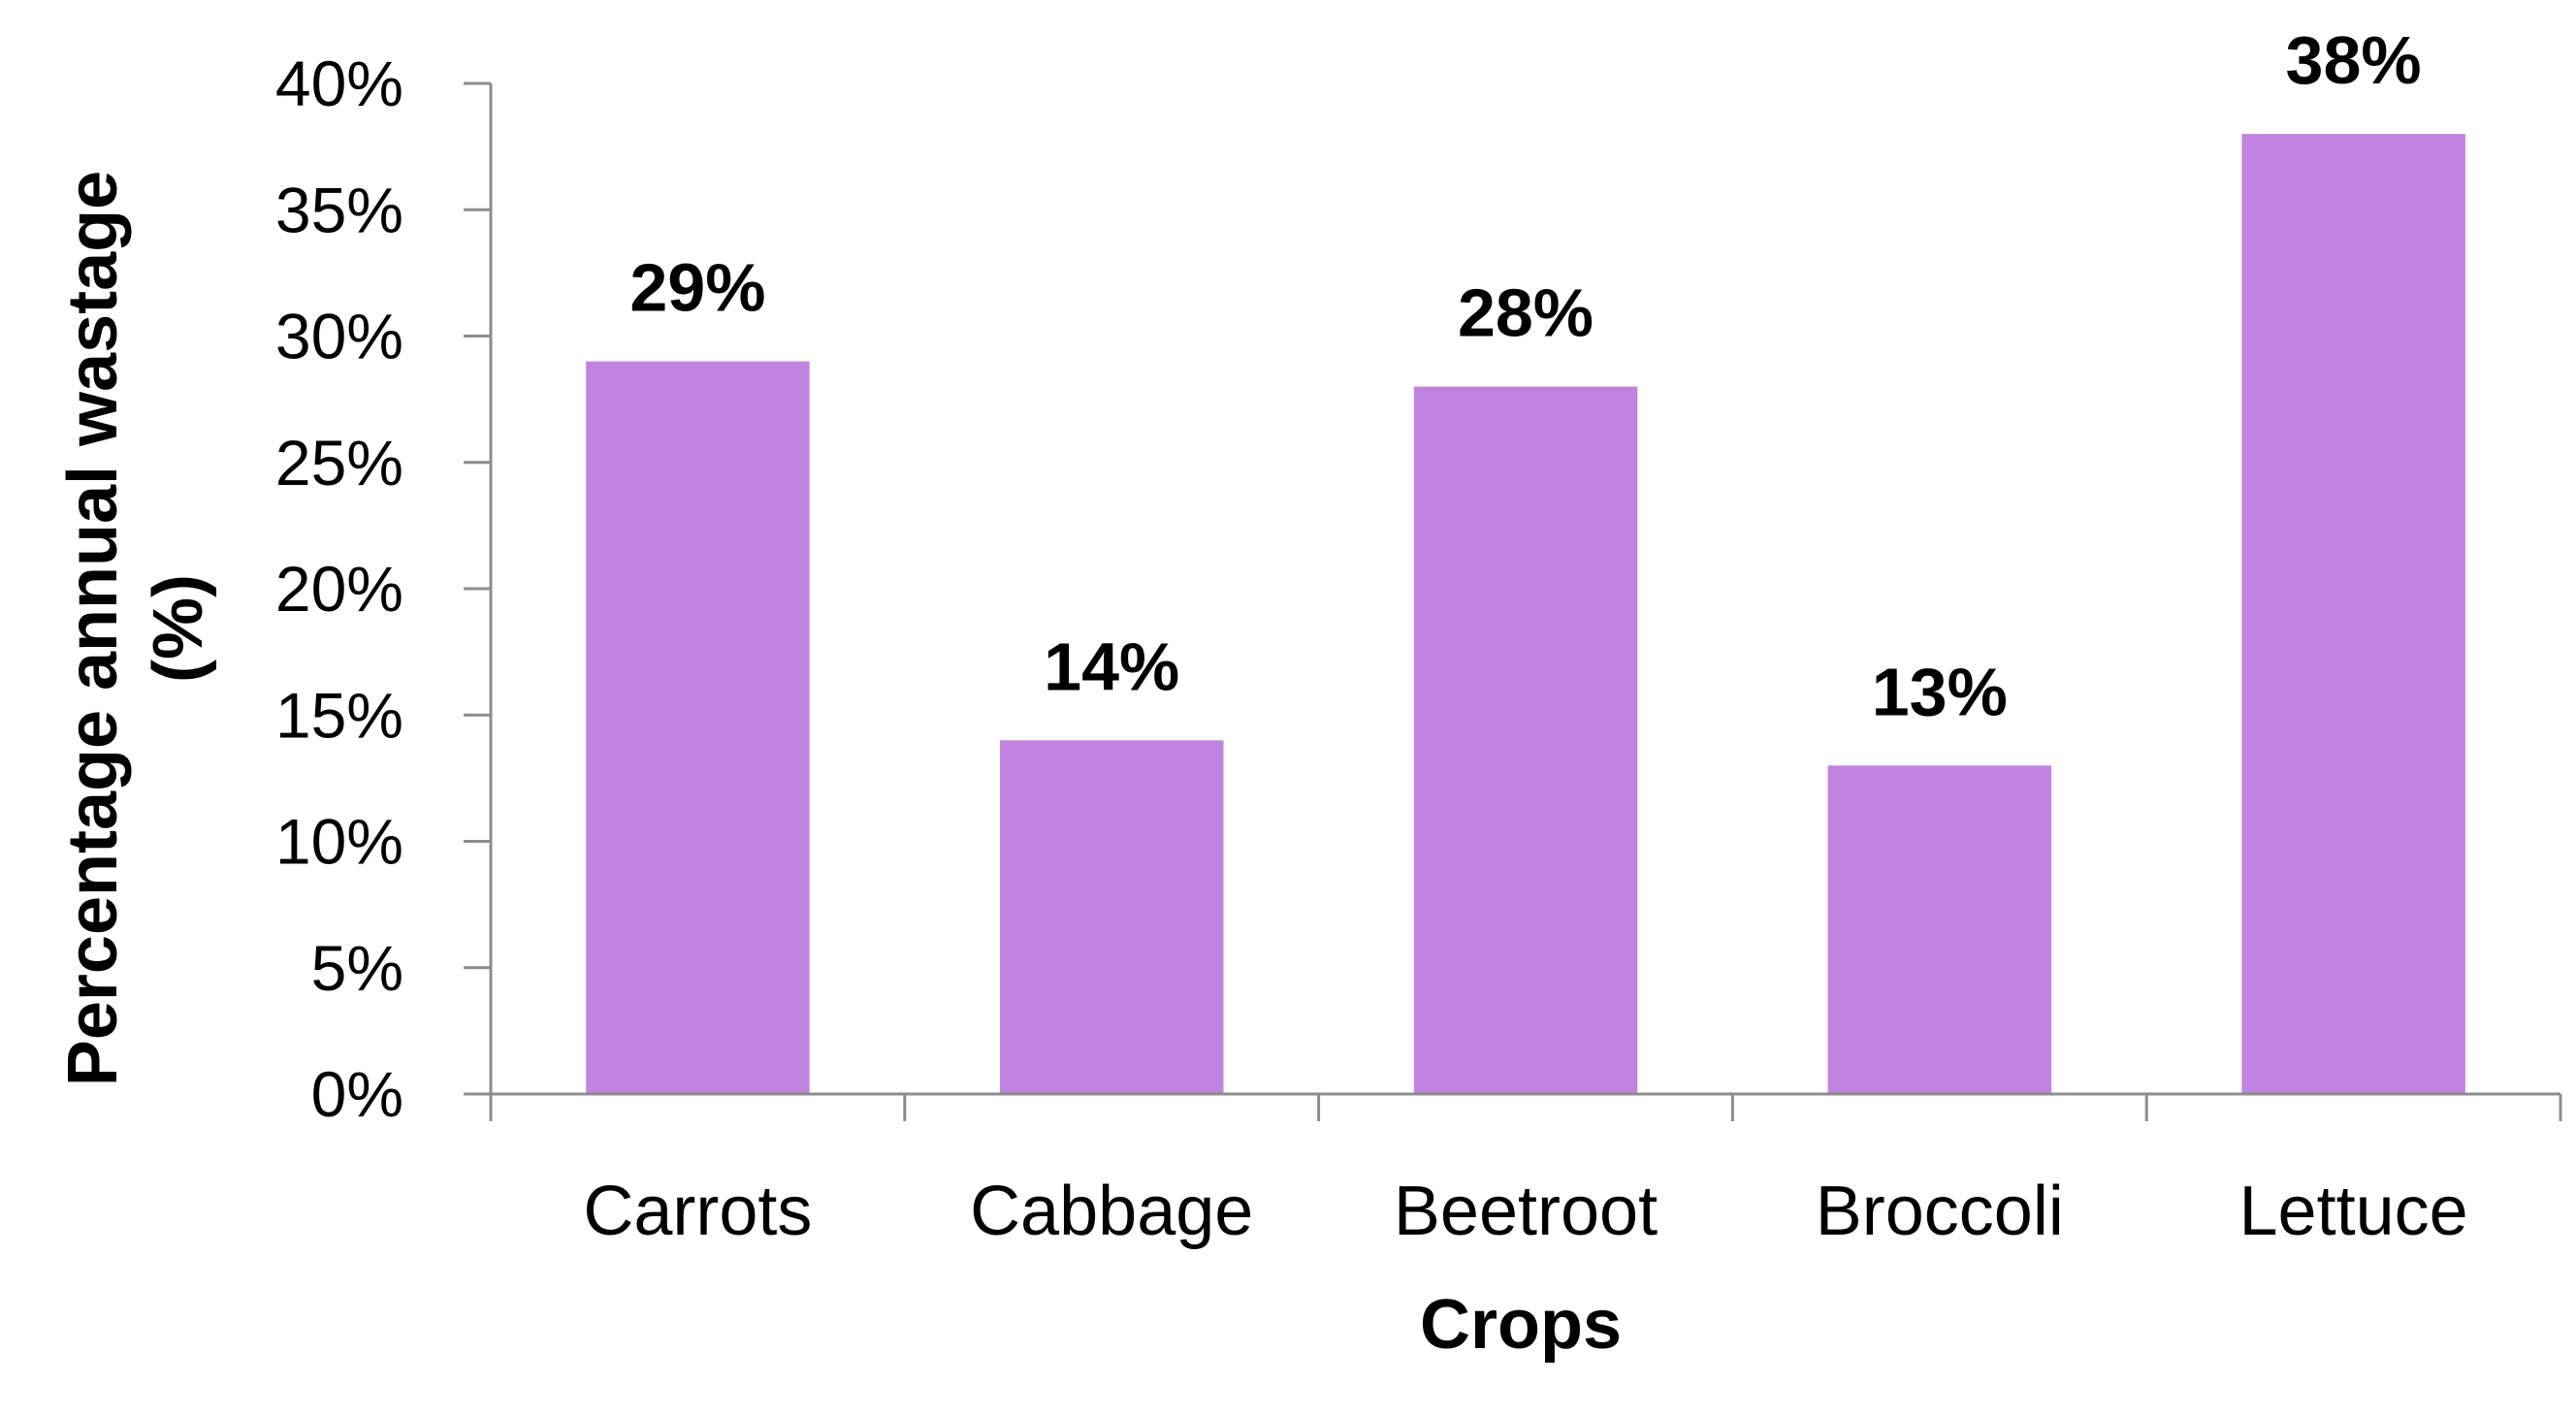 The height and width of the screenshot is (1416, 2576). Describe the element at coordinates (339, 83) in the screenshot. I see `y-tick-label: 40%` at that location.